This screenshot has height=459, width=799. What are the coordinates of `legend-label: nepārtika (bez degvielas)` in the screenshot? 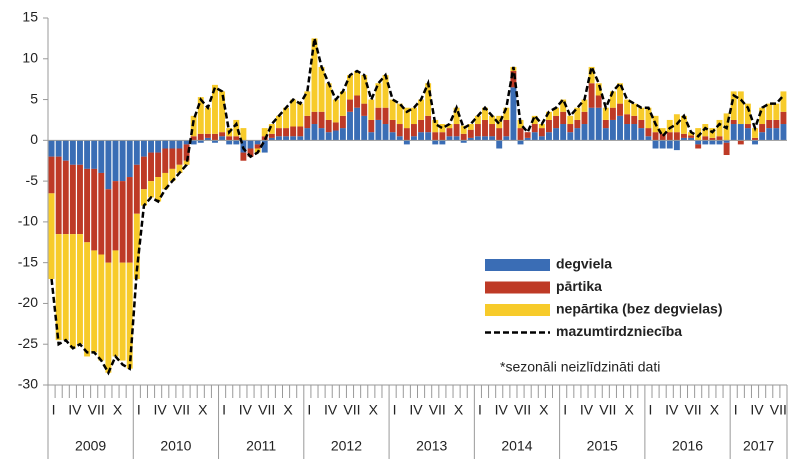 It's located at (639, 309).